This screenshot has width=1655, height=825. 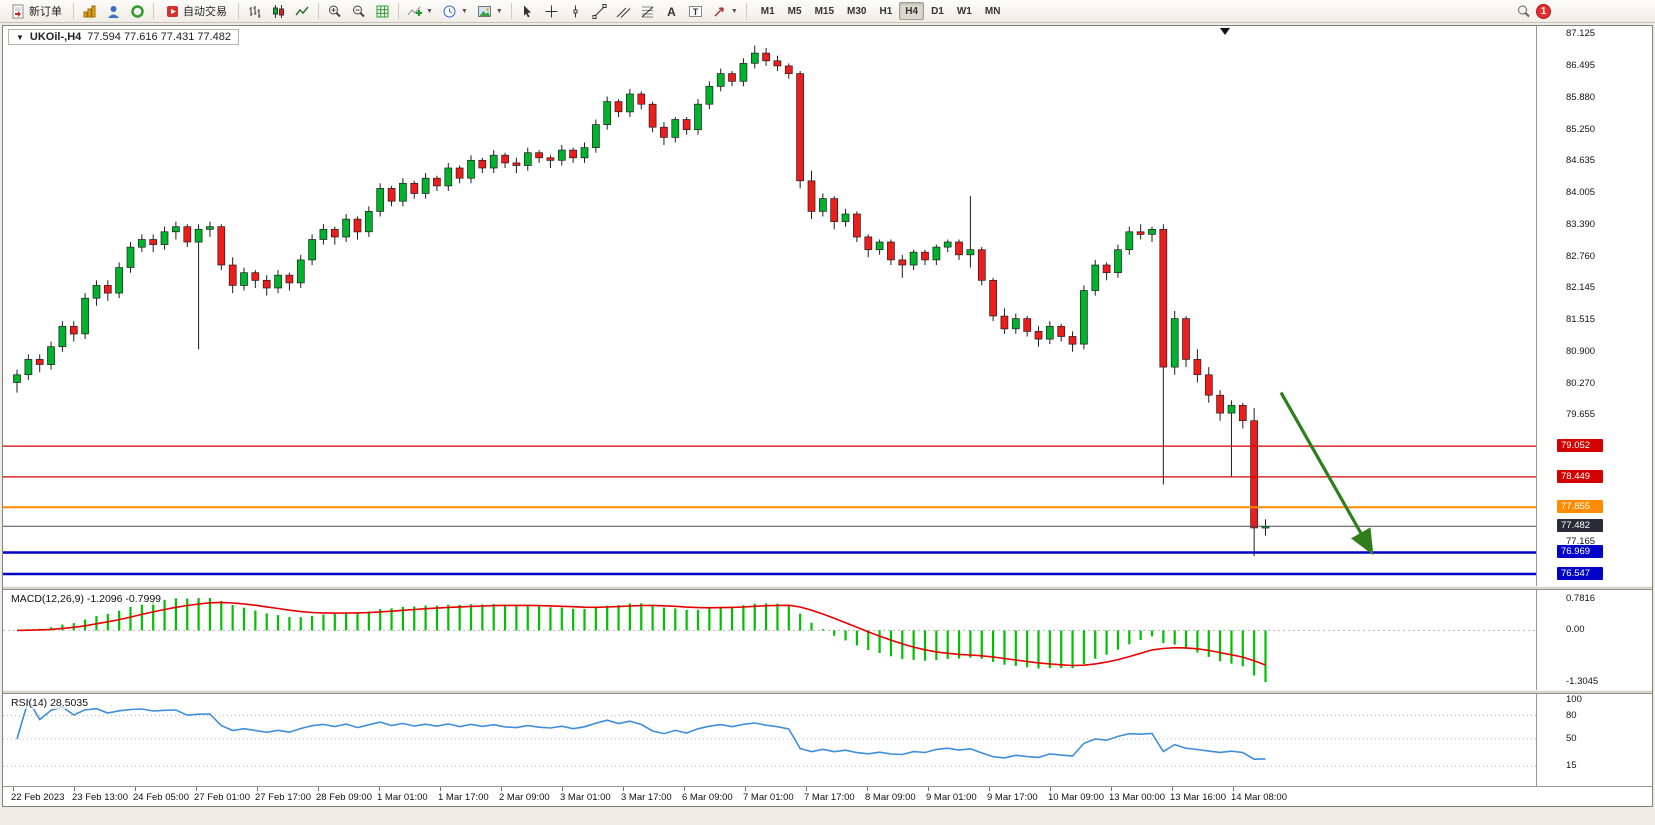 I want to click on time-axis-label: 6 Mar 09:00, so click(x=707, y=797).